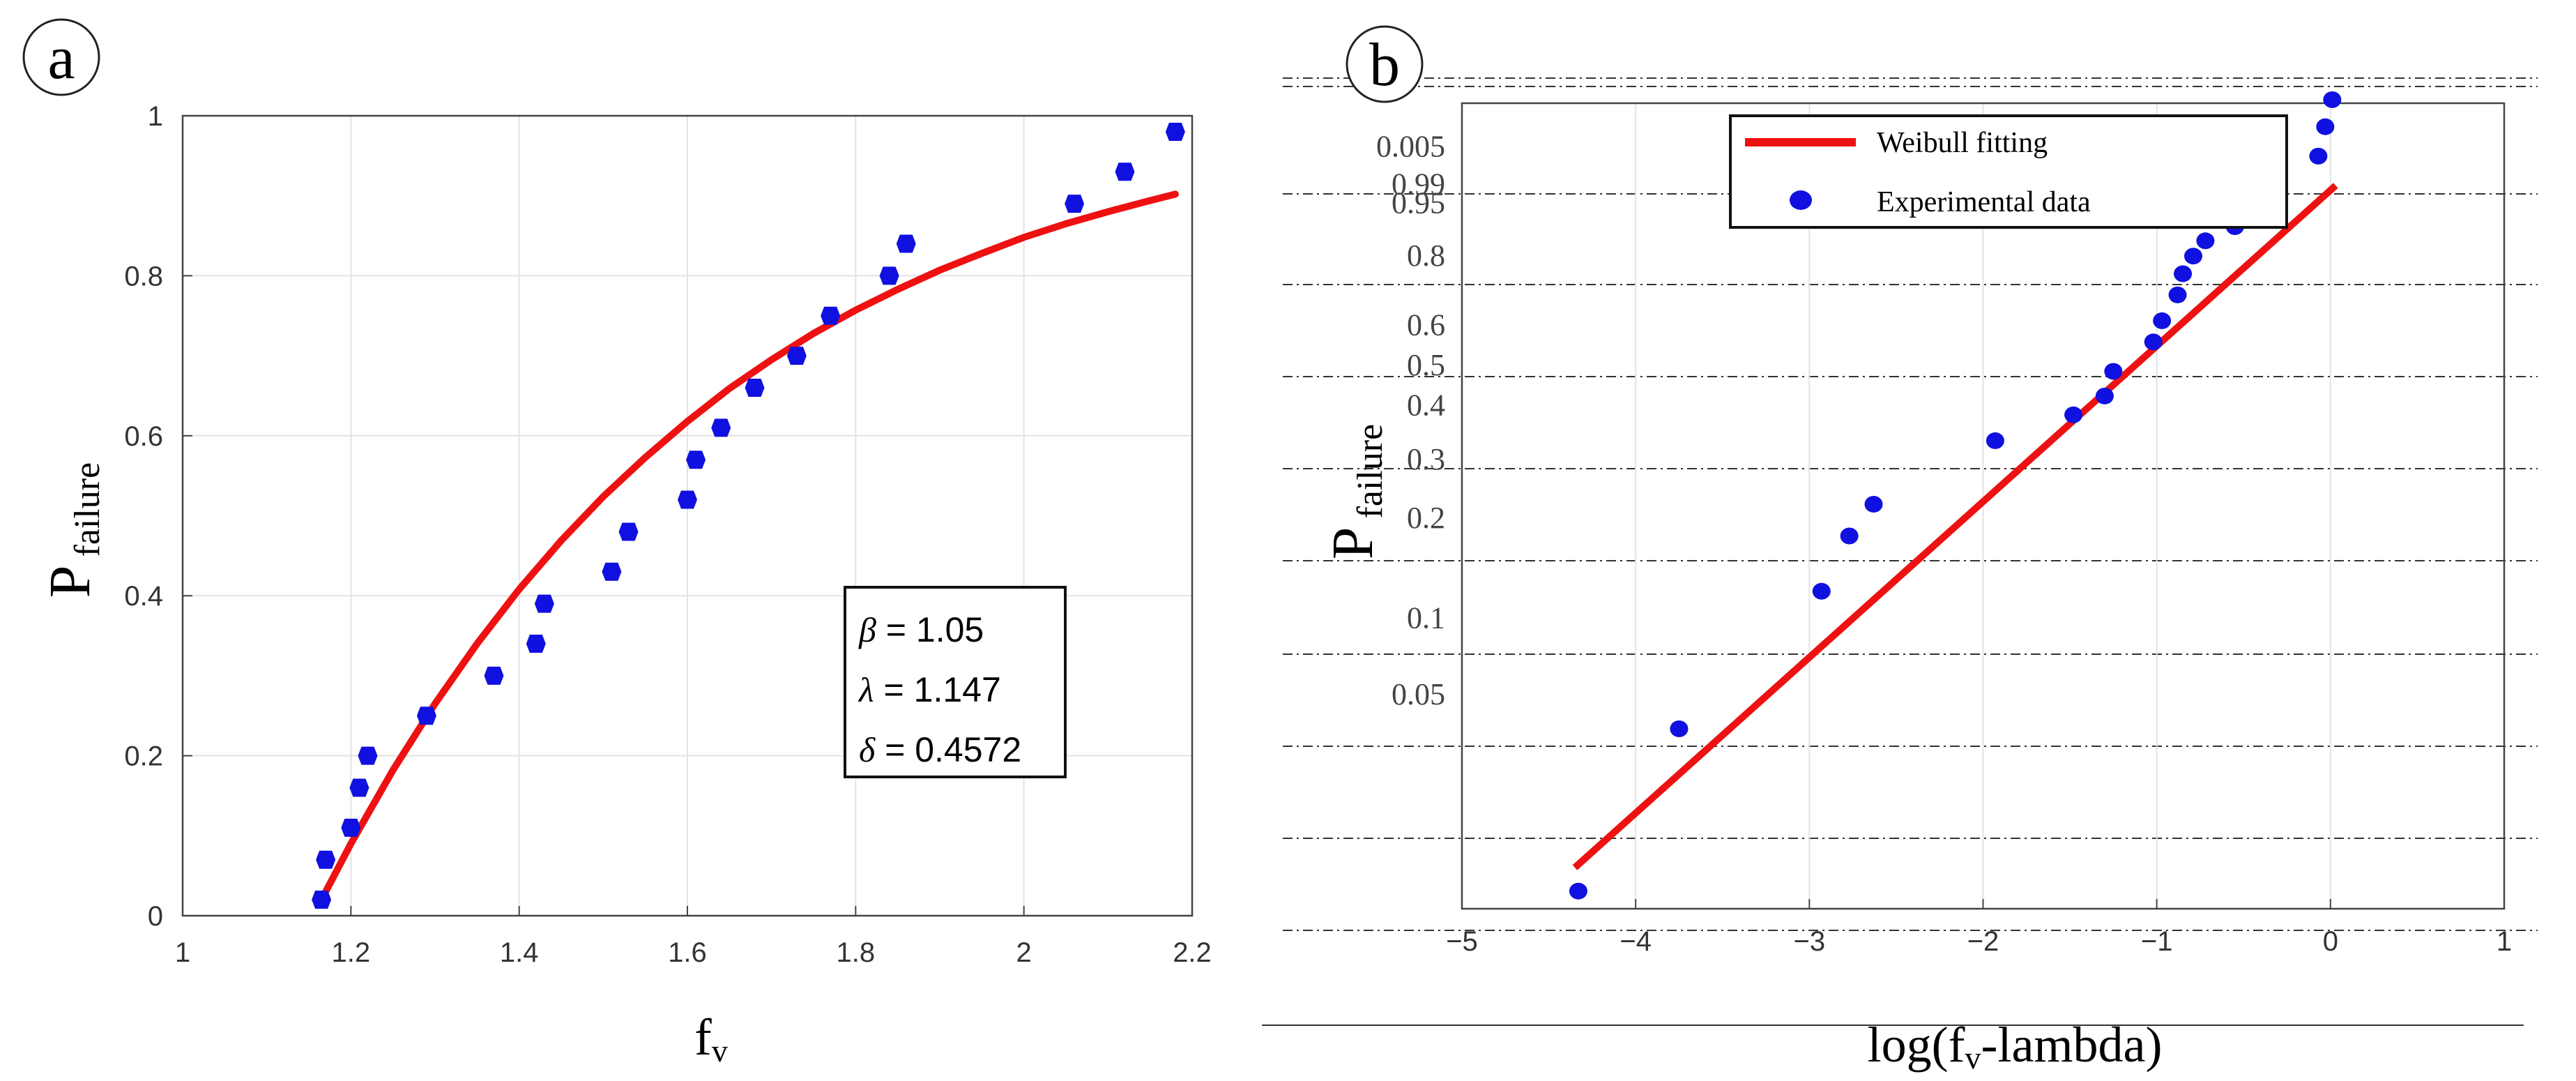  I want to click on chart-b-yticks: 0.005 0.990.95 0.8 0.6 0.5 0.4 0.3 0.2 0.1 0.05, so click(1411, 420).